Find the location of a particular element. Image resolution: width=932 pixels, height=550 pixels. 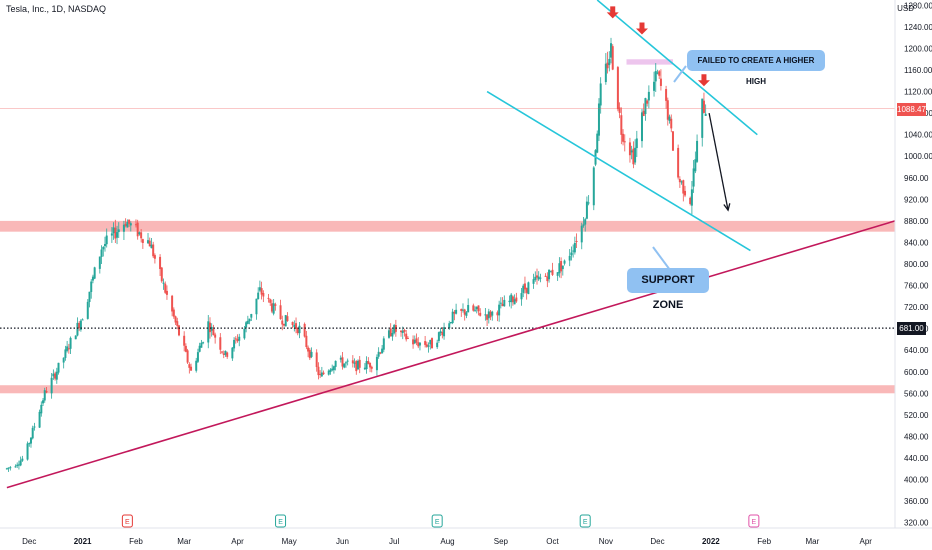

x-tick-label: Aug is located at coordinates (447, 541).